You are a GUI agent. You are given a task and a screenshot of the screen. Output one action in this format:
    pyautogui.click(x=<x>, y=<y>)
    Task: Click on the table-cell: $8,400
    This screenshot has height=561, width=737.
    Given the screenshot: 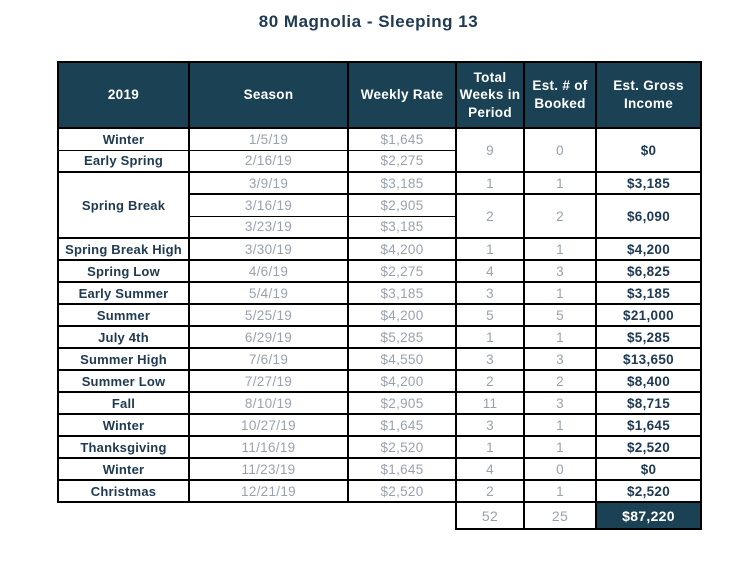 What is the action you would take?
    pyautogui.click(x=648, y=381)
    